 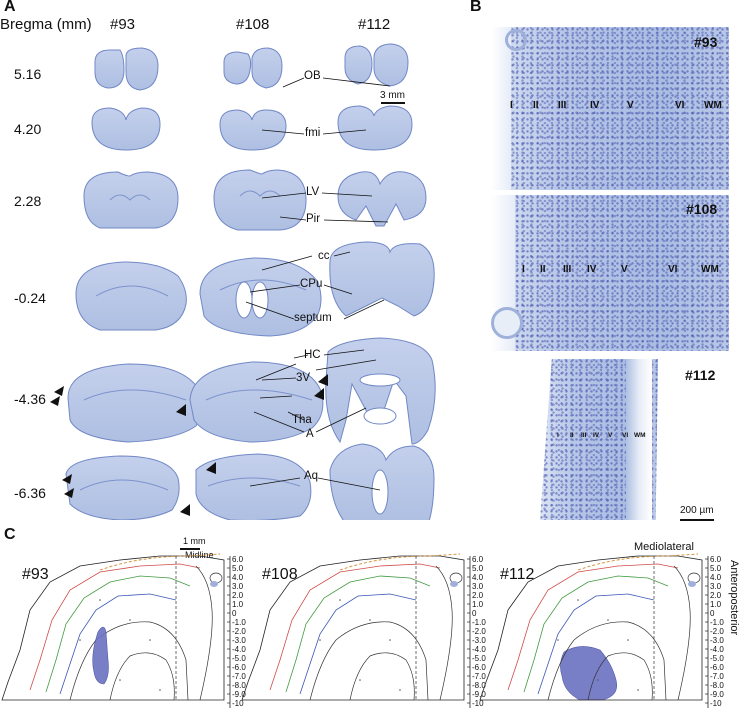 I want to click on animal-108-header: #108, so click(x=253, y=24).